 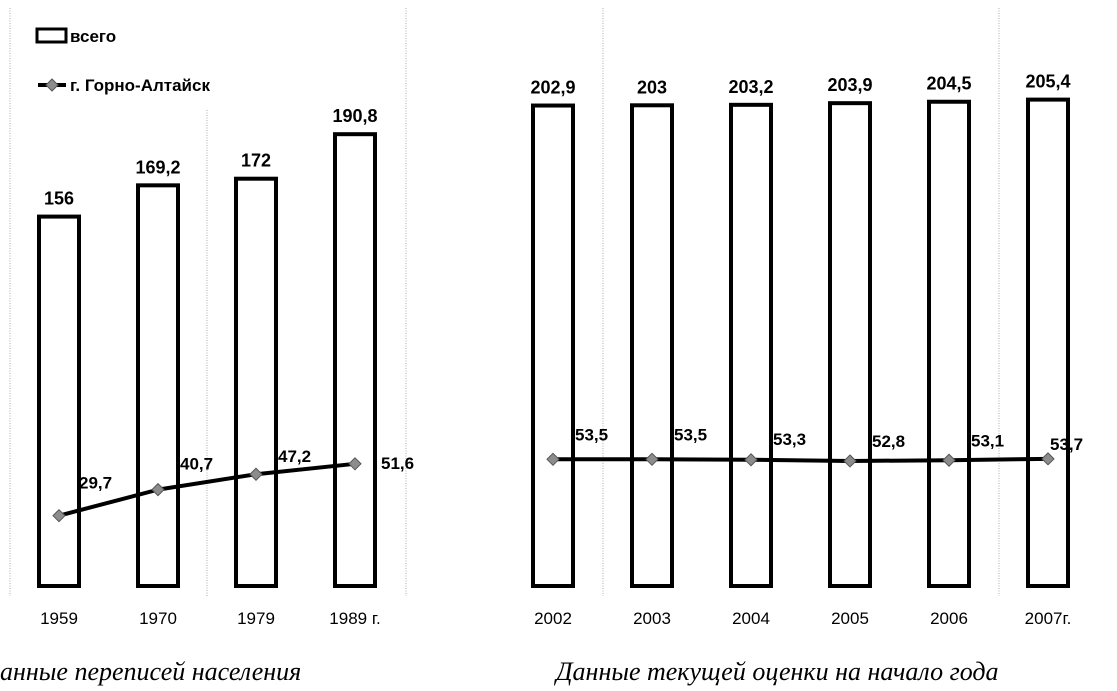 I want to click on legend-bars-label: всего, so click(x=93, y=36).